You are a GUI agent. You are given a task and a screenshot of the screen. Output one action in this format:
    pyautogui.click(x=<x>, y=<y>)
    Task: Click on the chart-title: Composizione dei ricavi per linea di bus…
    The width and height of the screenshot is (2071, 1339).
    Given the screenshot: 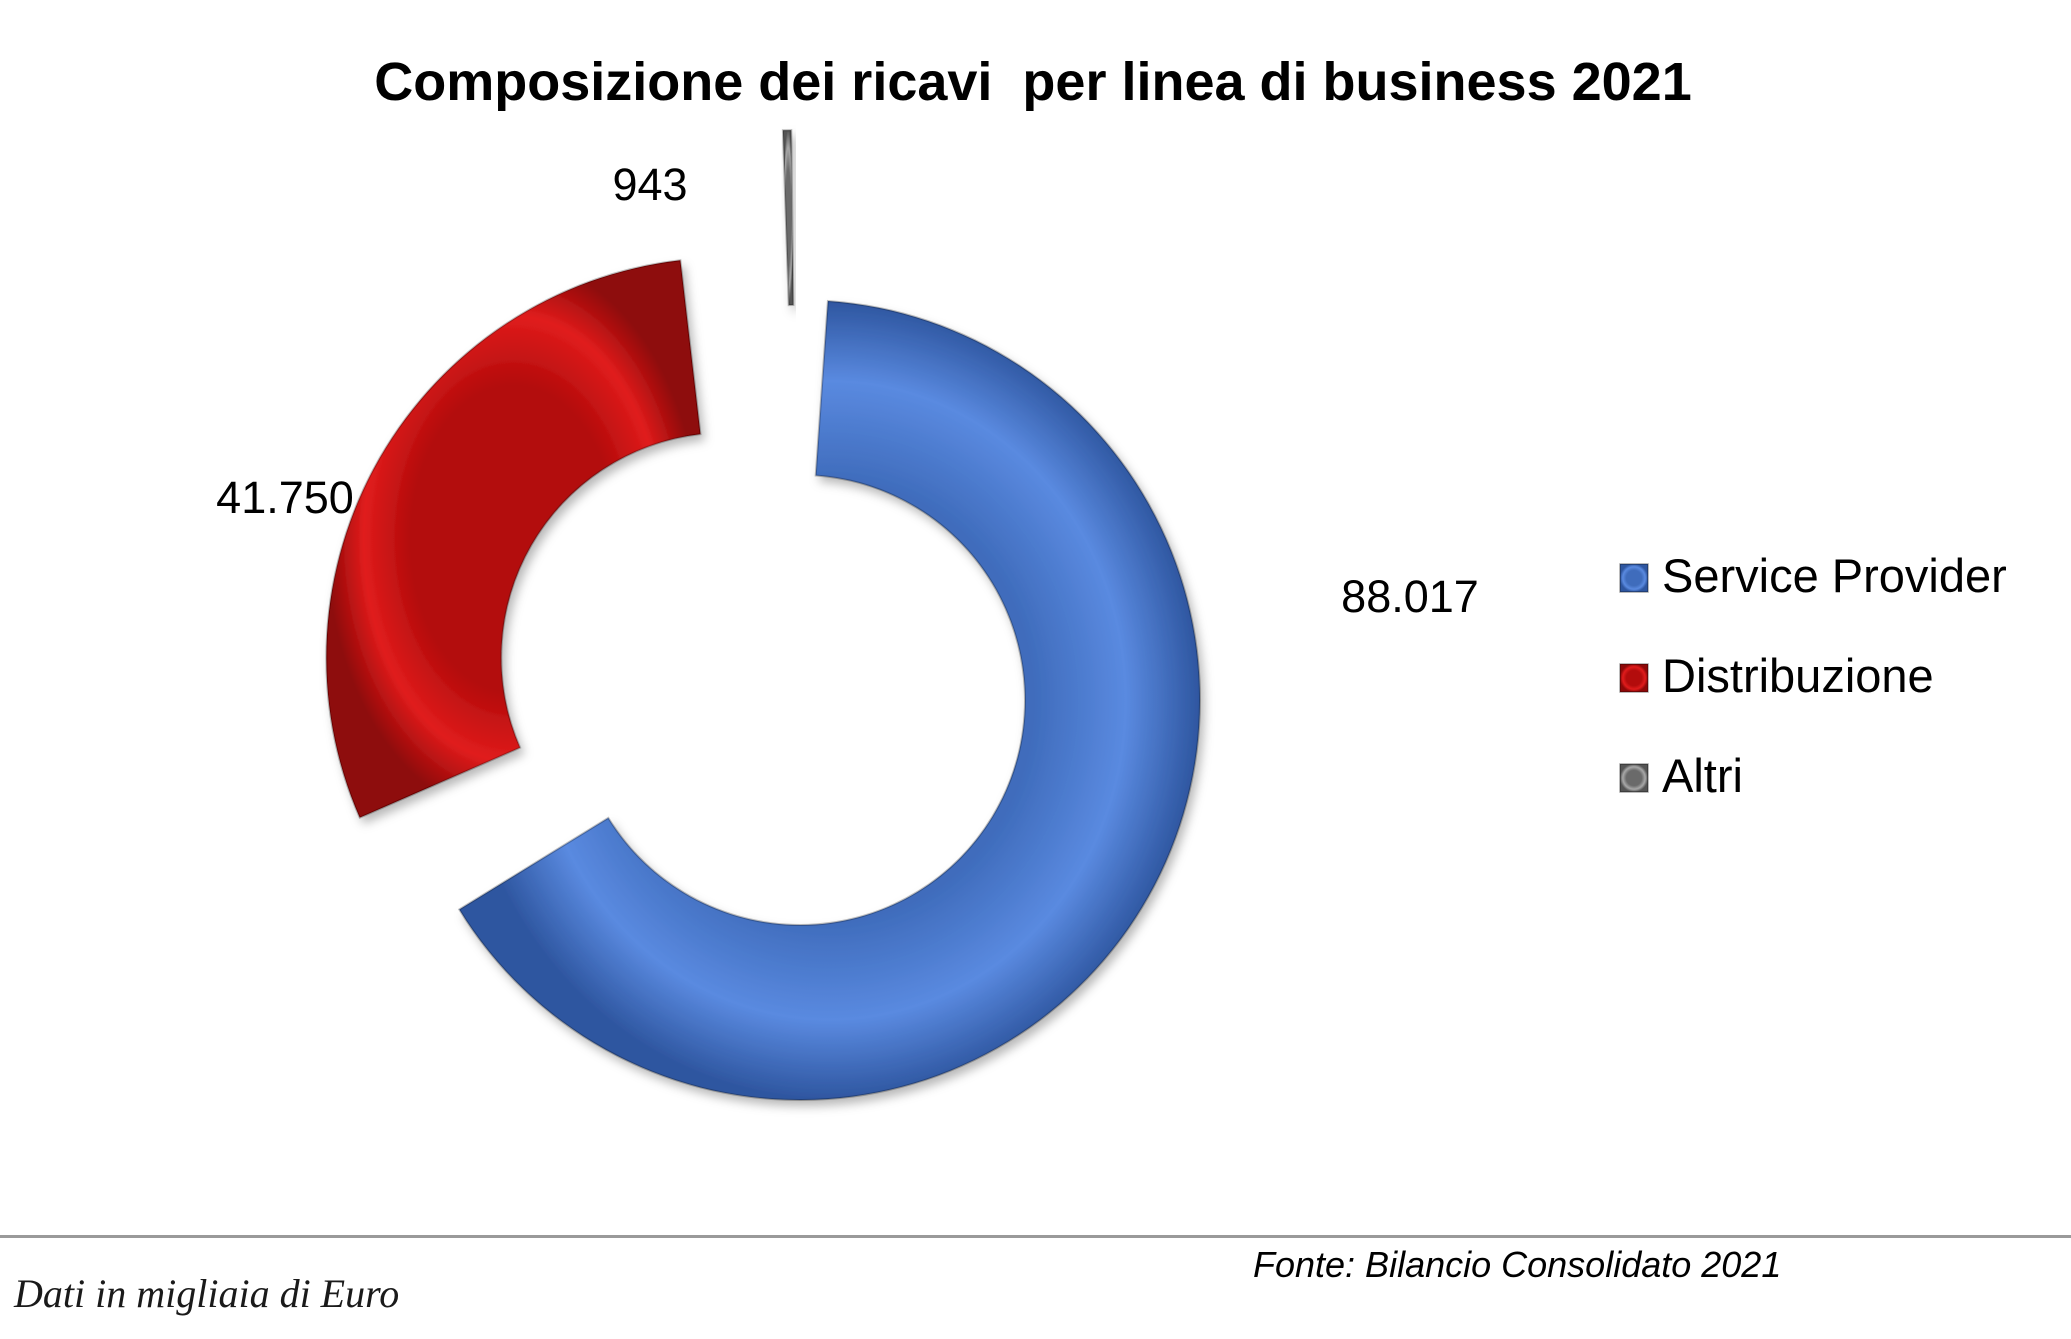 What is the action you would take?
    pyautogui.click(x=1032, y=82)
    